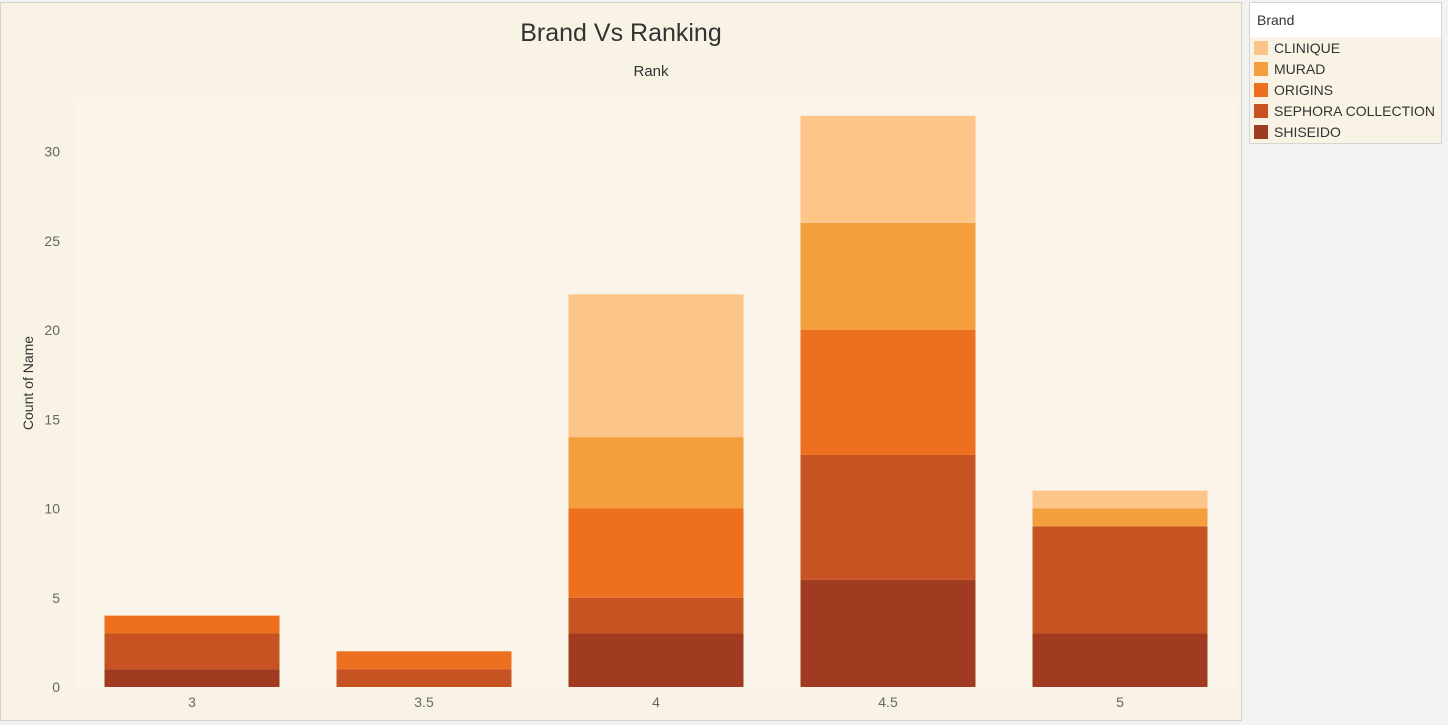 This screenshot has height=725, width=1448. I want to click on y-tick-label: 25, so click(52, 241).